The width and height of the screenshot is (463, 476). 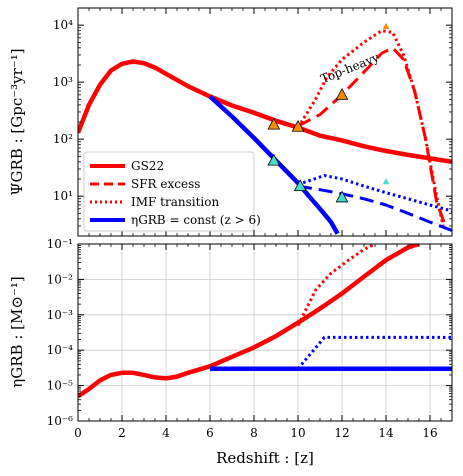 What do you see at coordinates (60, 279) in the screenshot?
I see `bottom-y-tick-label: 10⁻²` at bounding box center [60, 279].